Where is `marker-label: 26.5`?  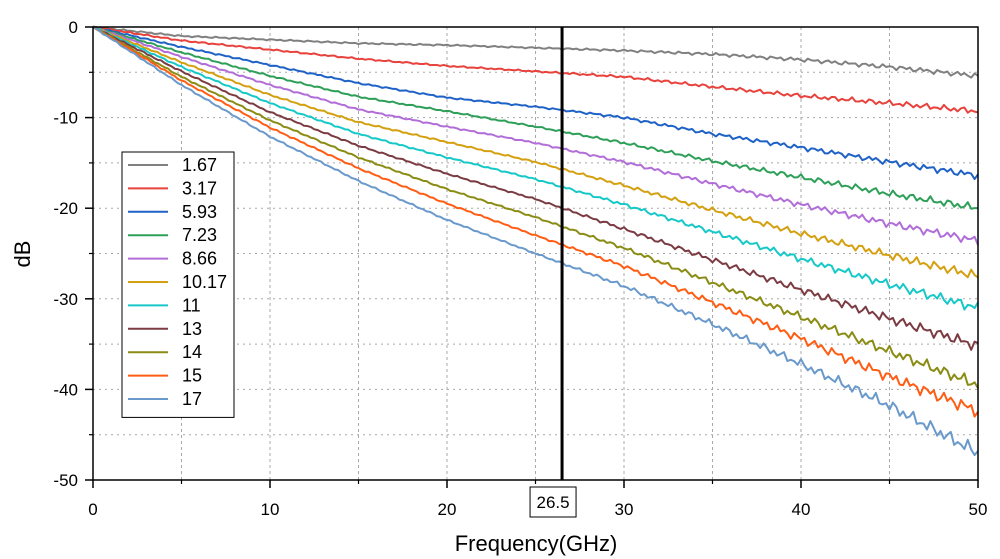
marker-label: 26.5 is located at coordinates (553, 502).